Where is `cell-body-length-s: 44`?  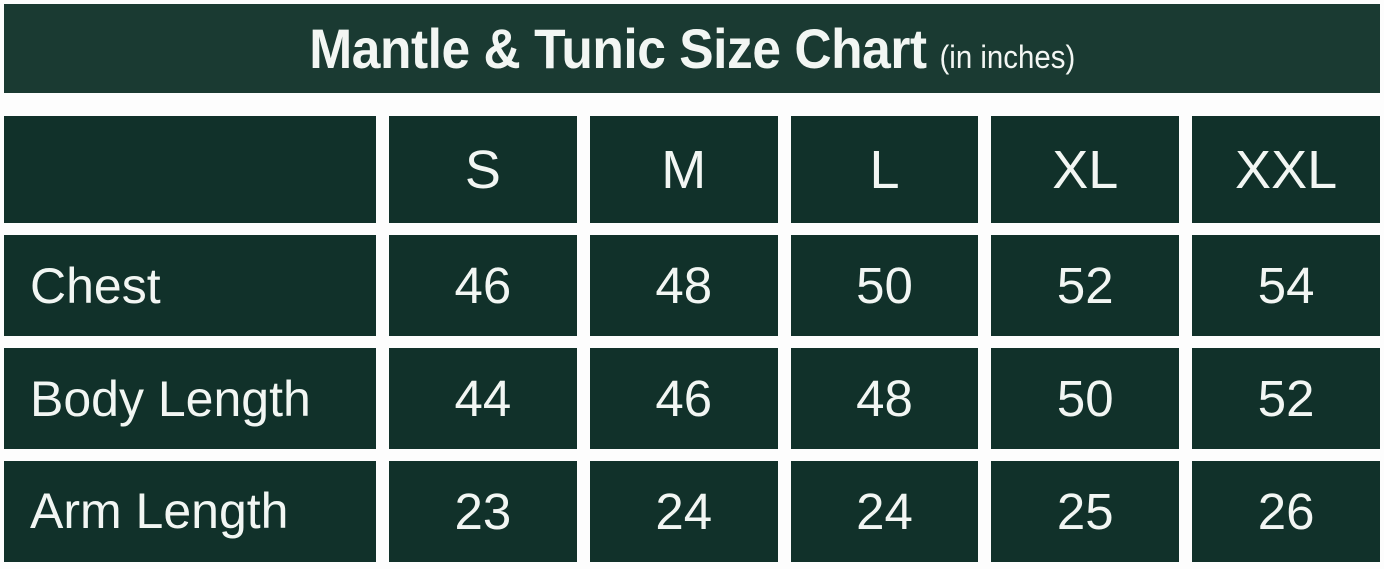 cell-body-length-s: 44 is located at coordinates (483, 398).